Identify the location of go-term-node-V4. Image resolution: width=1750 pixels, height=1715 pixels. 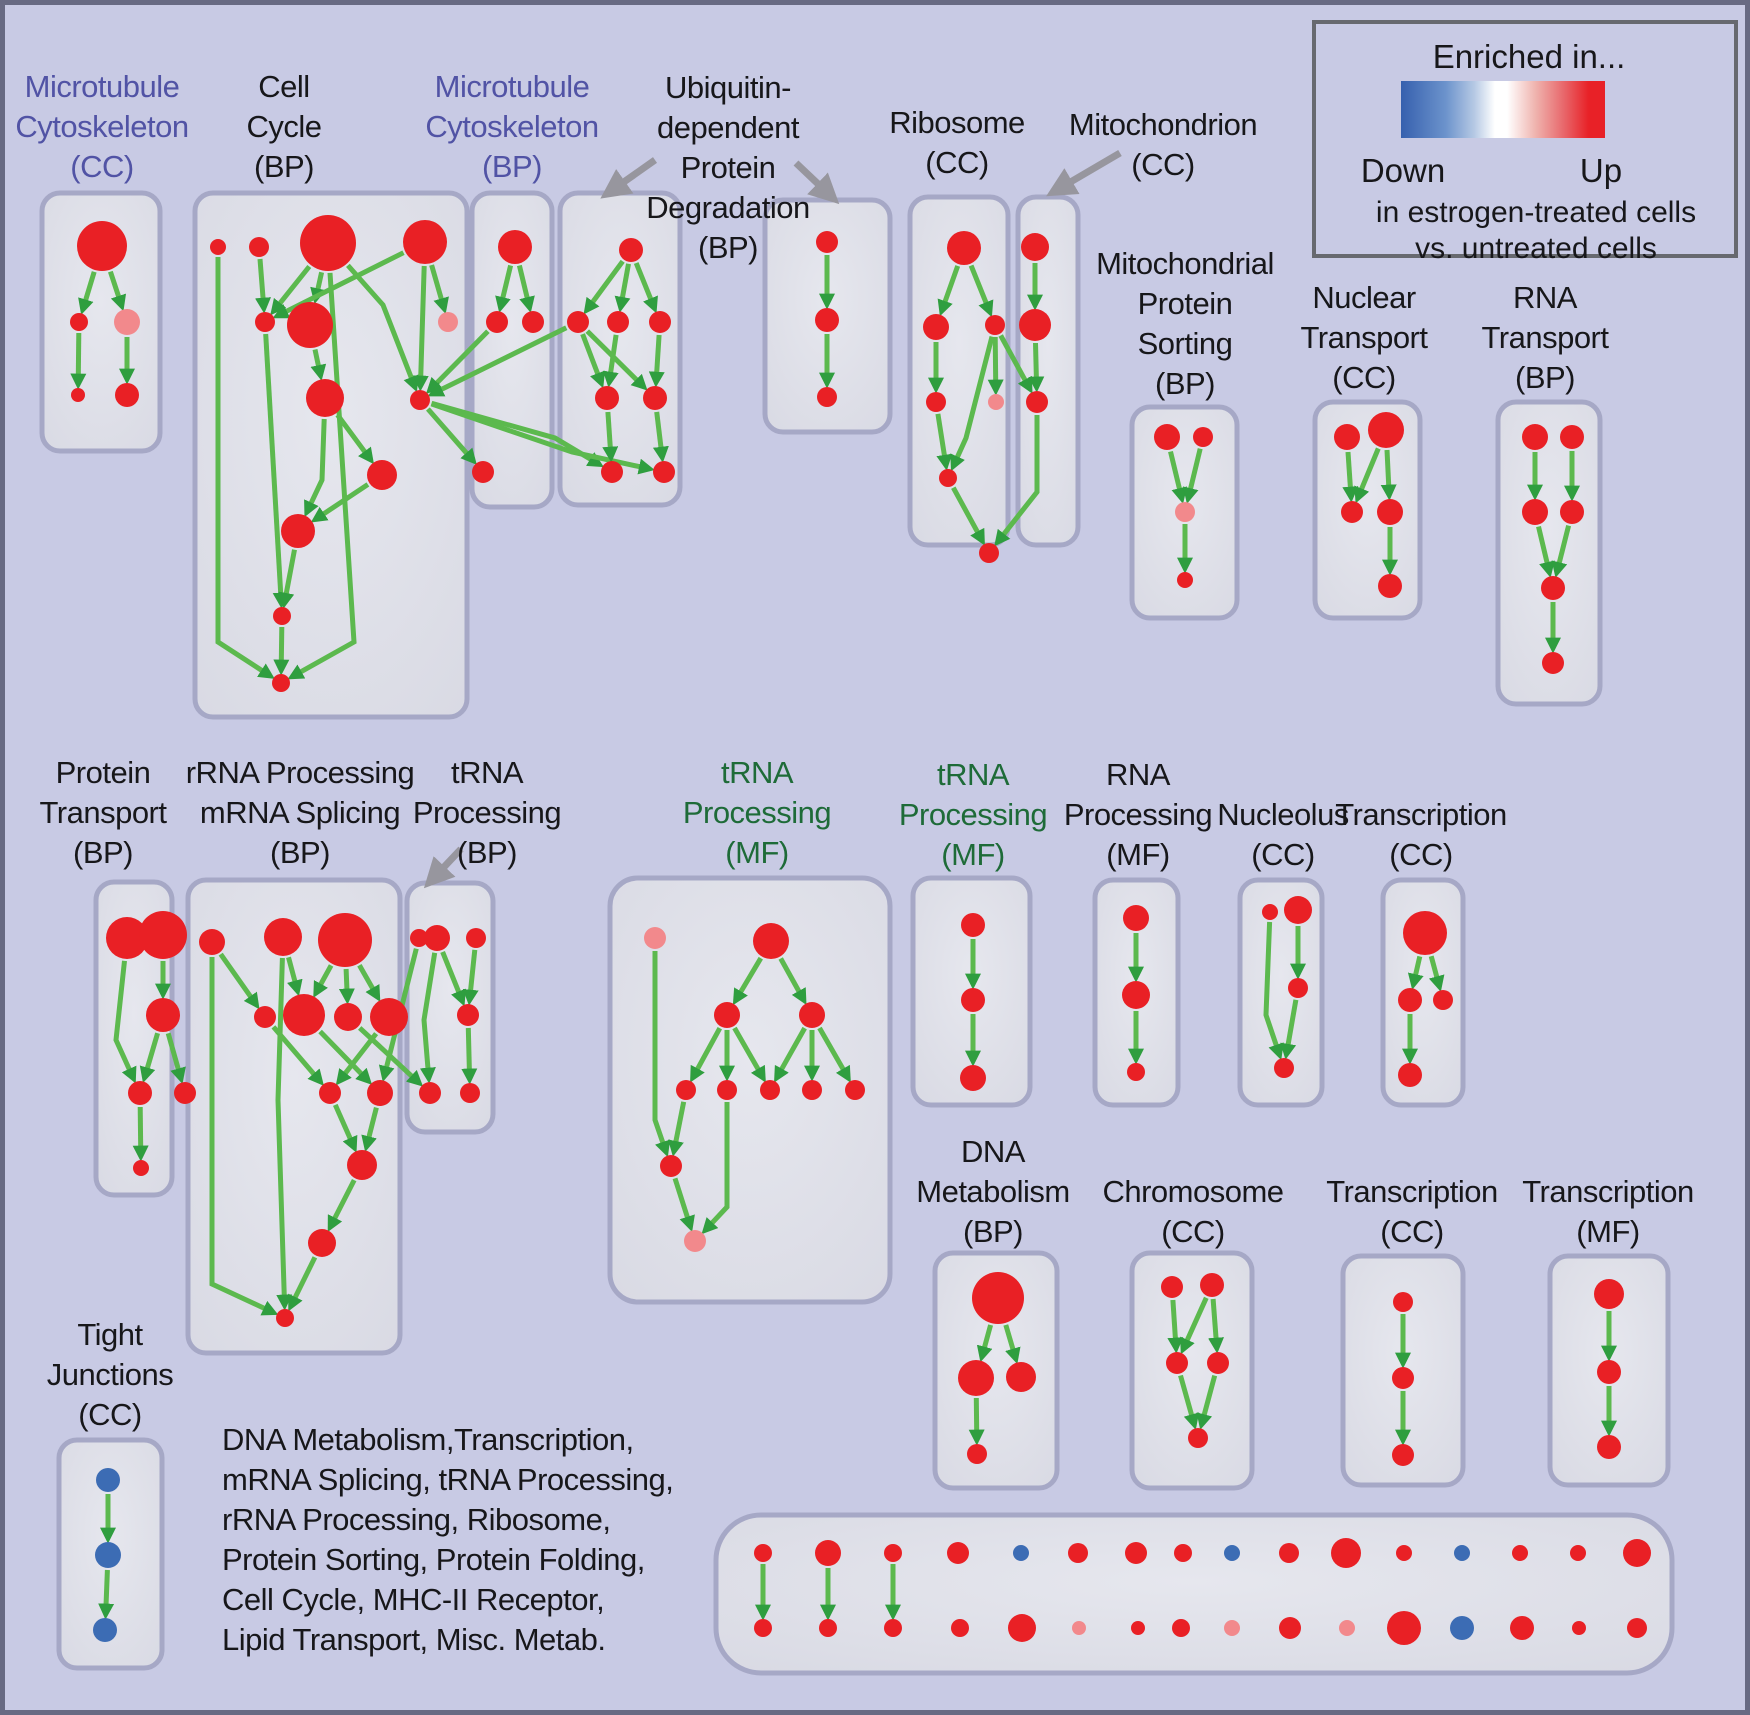
(1390, 512).